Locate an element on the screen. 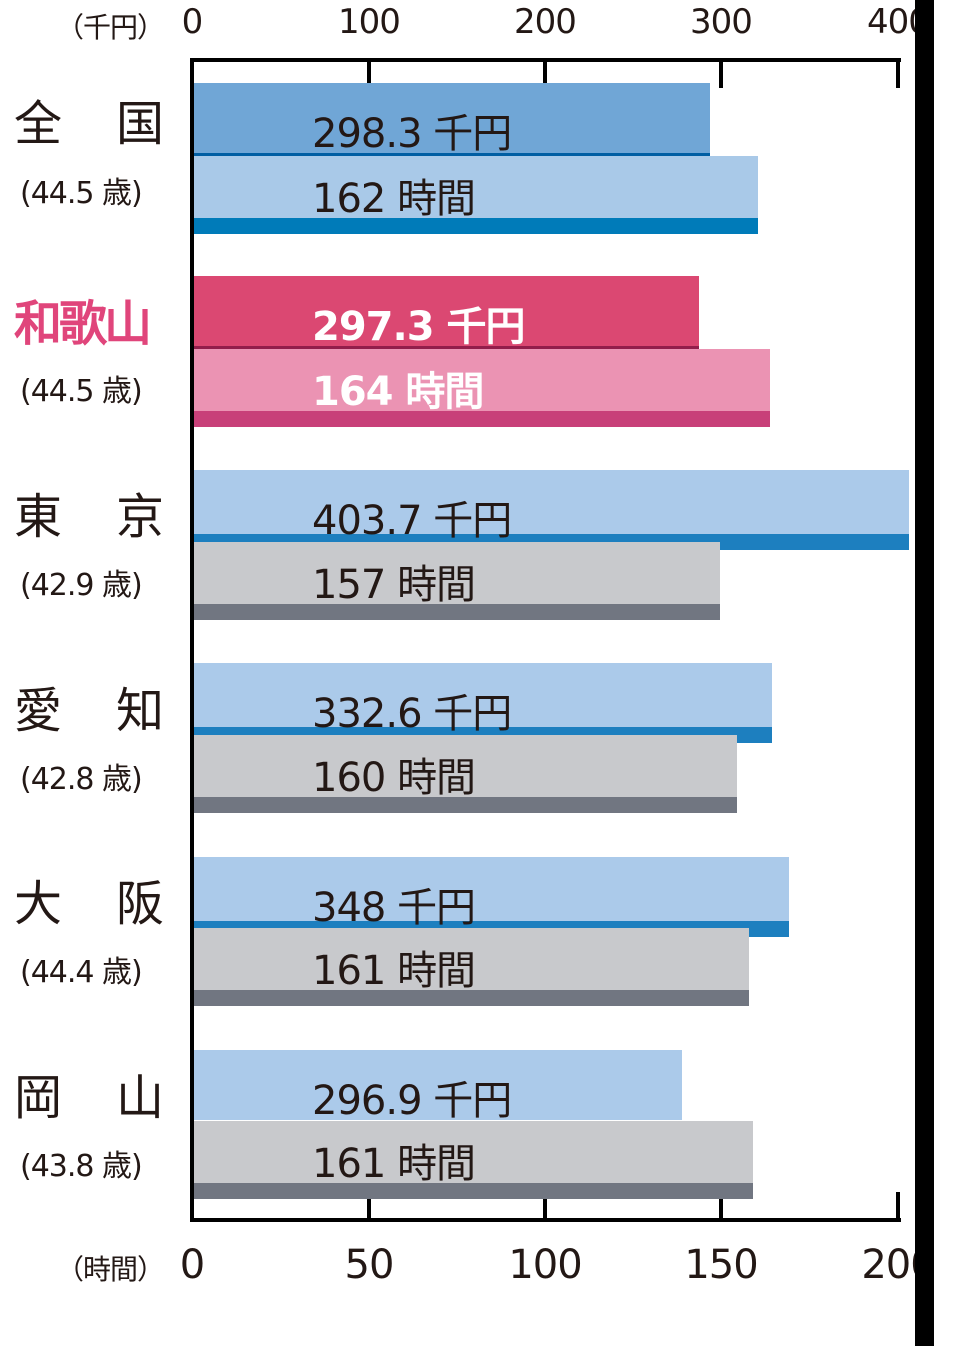  bar-money-national: 298.3 千円 is located at coordinates (452, 123).